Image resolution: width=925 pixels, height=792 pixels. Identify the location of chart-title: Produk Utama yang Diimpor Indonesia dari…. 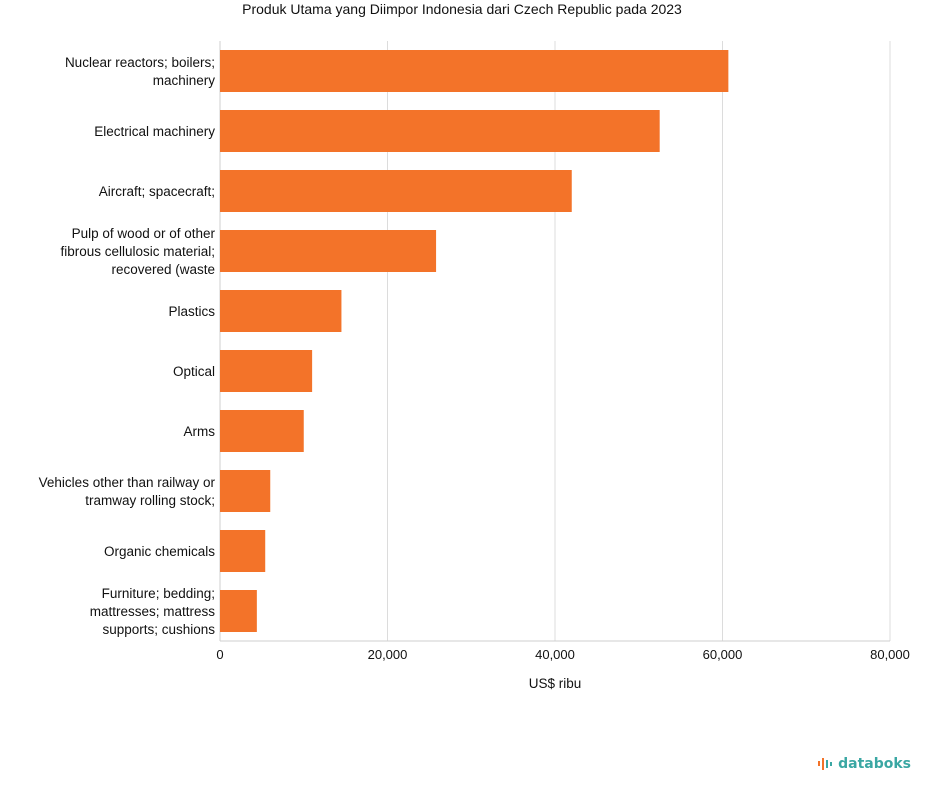
(462, 9).